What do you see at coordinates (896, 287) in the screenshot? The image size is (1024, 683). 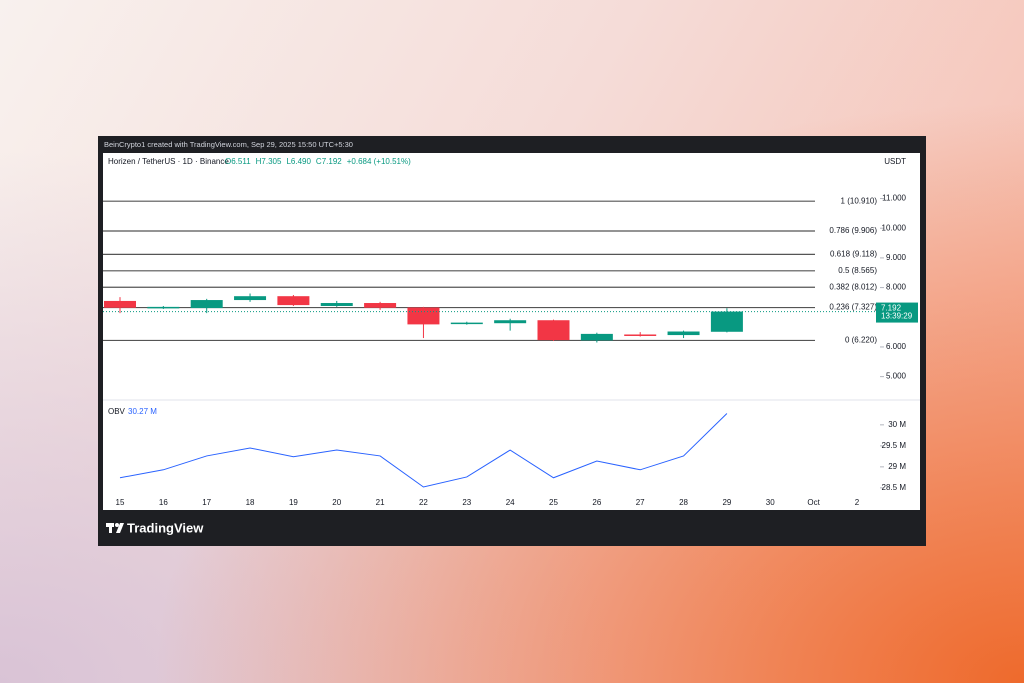 I see `y-tick-label: 8.000` at bounding box center [896, 287].